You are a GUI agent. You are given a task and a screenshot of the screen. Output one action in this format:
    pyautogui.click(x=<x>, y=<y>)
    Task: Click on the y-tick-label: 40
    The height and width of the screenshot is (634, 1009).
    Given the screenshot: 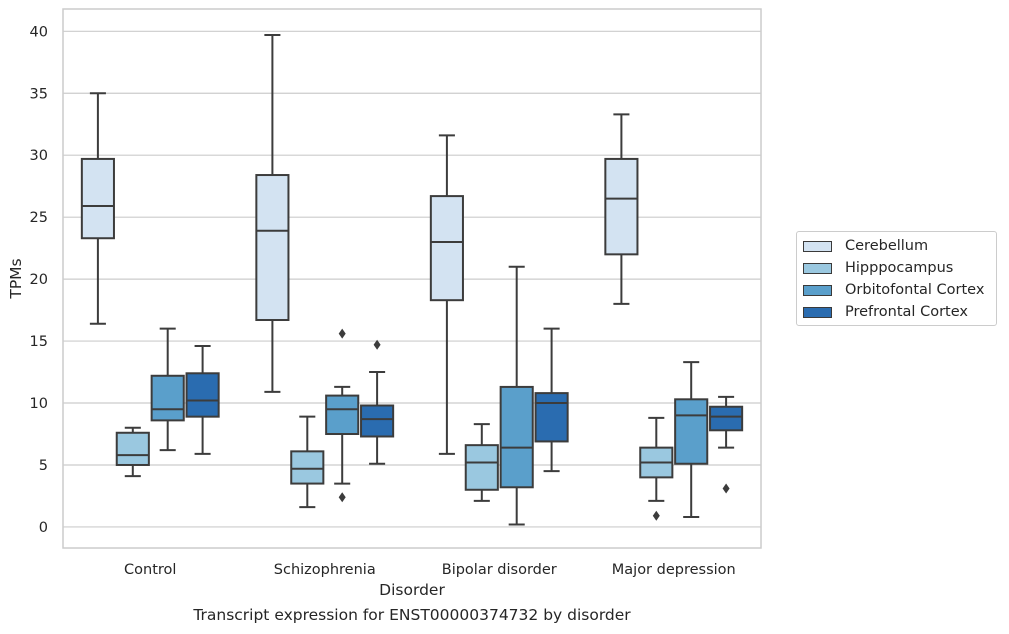 What is the action you would take?
    pyautogui.click(x=39, y=32)
    